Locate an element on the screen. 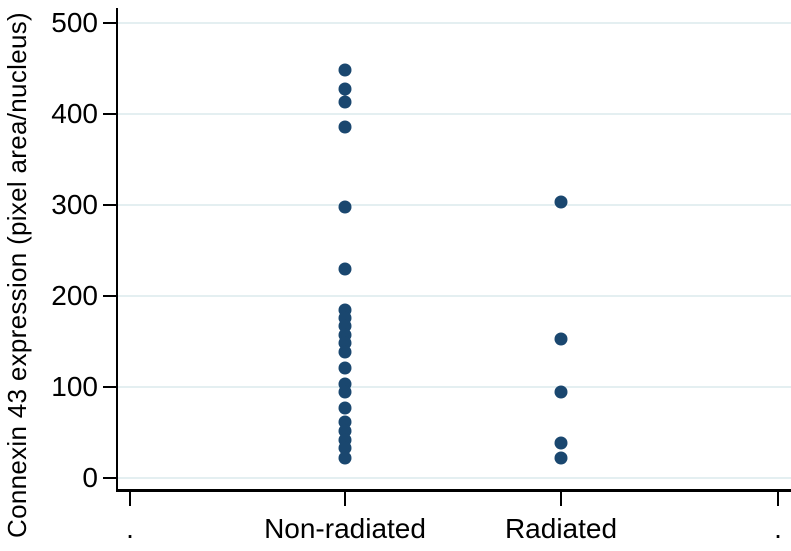 This screenshot has width=791, height=551. gridline-y100 is located at coordinates (454, 387).